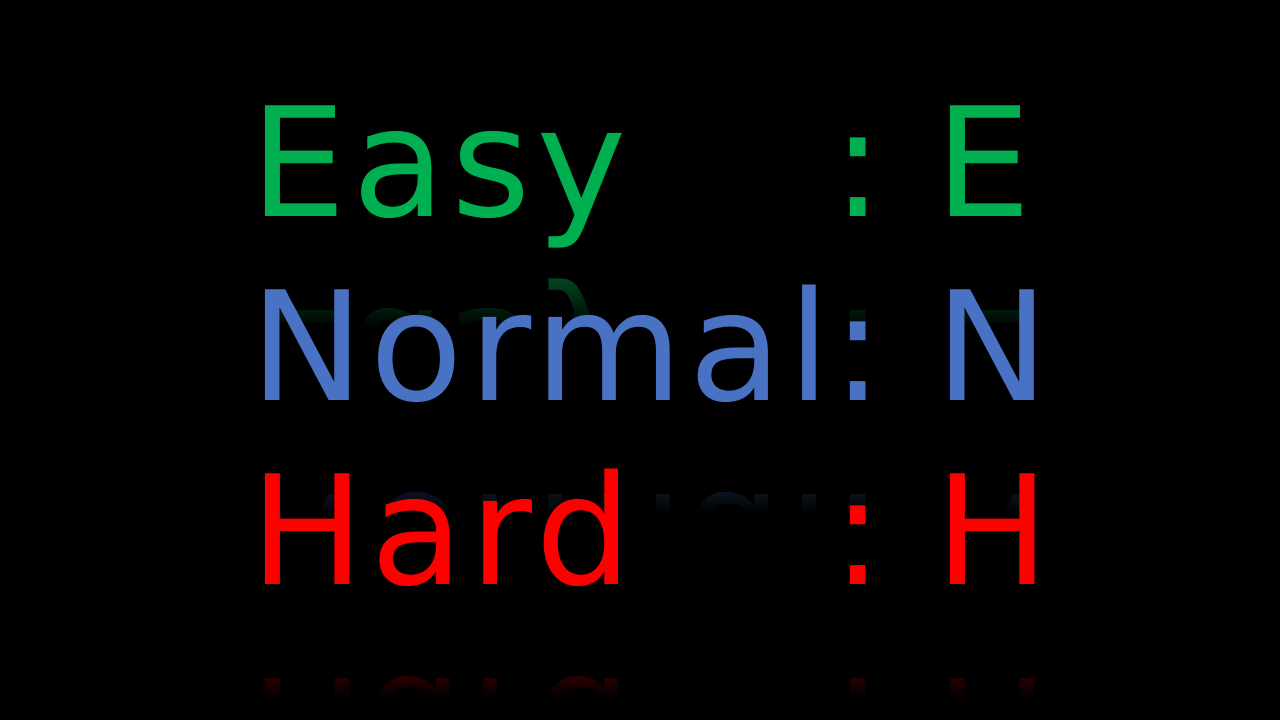  Describe the element at coordinates (444, 531) in the screenshot. I see `difficulty-label-hard: Hard` at that location.